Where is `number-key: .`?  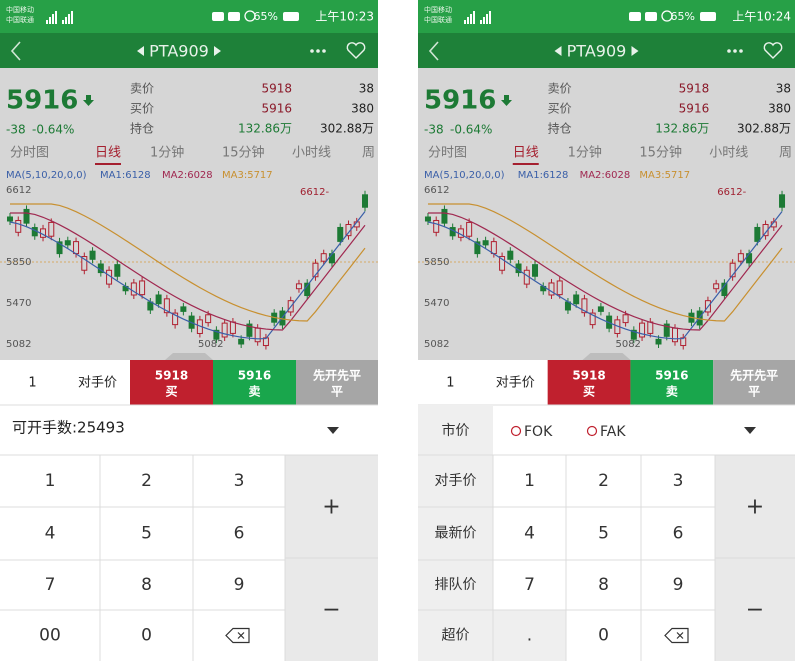
number-key: . is located at coordinates (529, 636).